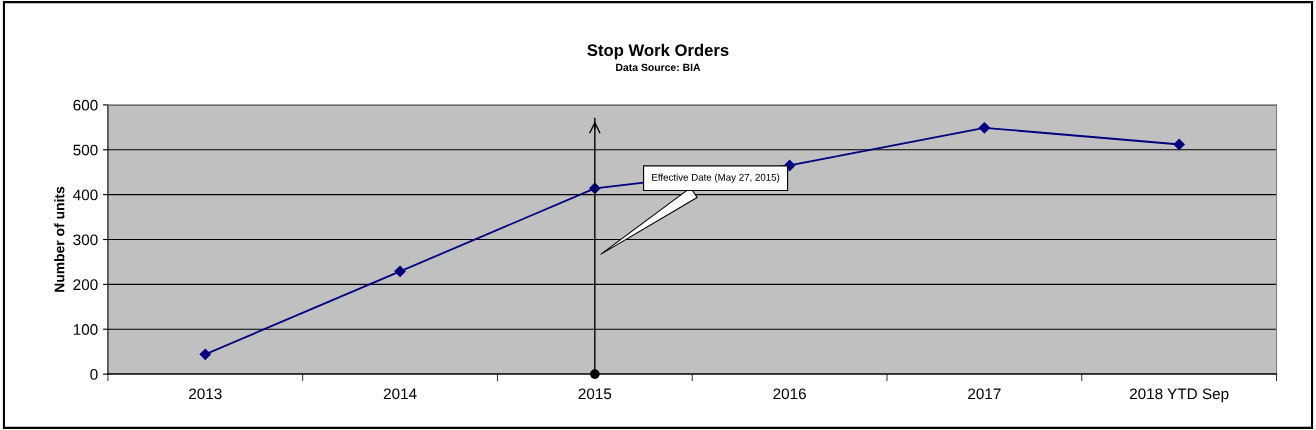 The image size is (1316, 430). What do you see at coordinates (400, 394) in the screenshot?
I see `x-tick-label: 2014` at bounding box center [400, 394].